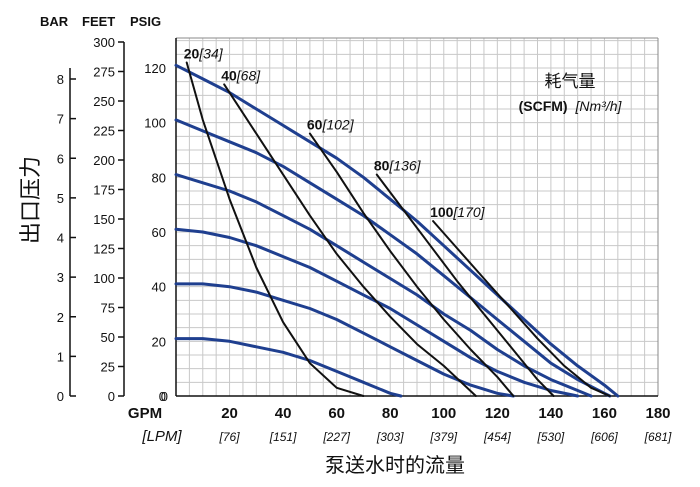 The width and height of the screenshot is (700, 487). Describe the element at coordinates (60, 79) in the screenshot. I see `bar-tick-label: 8` at that location.